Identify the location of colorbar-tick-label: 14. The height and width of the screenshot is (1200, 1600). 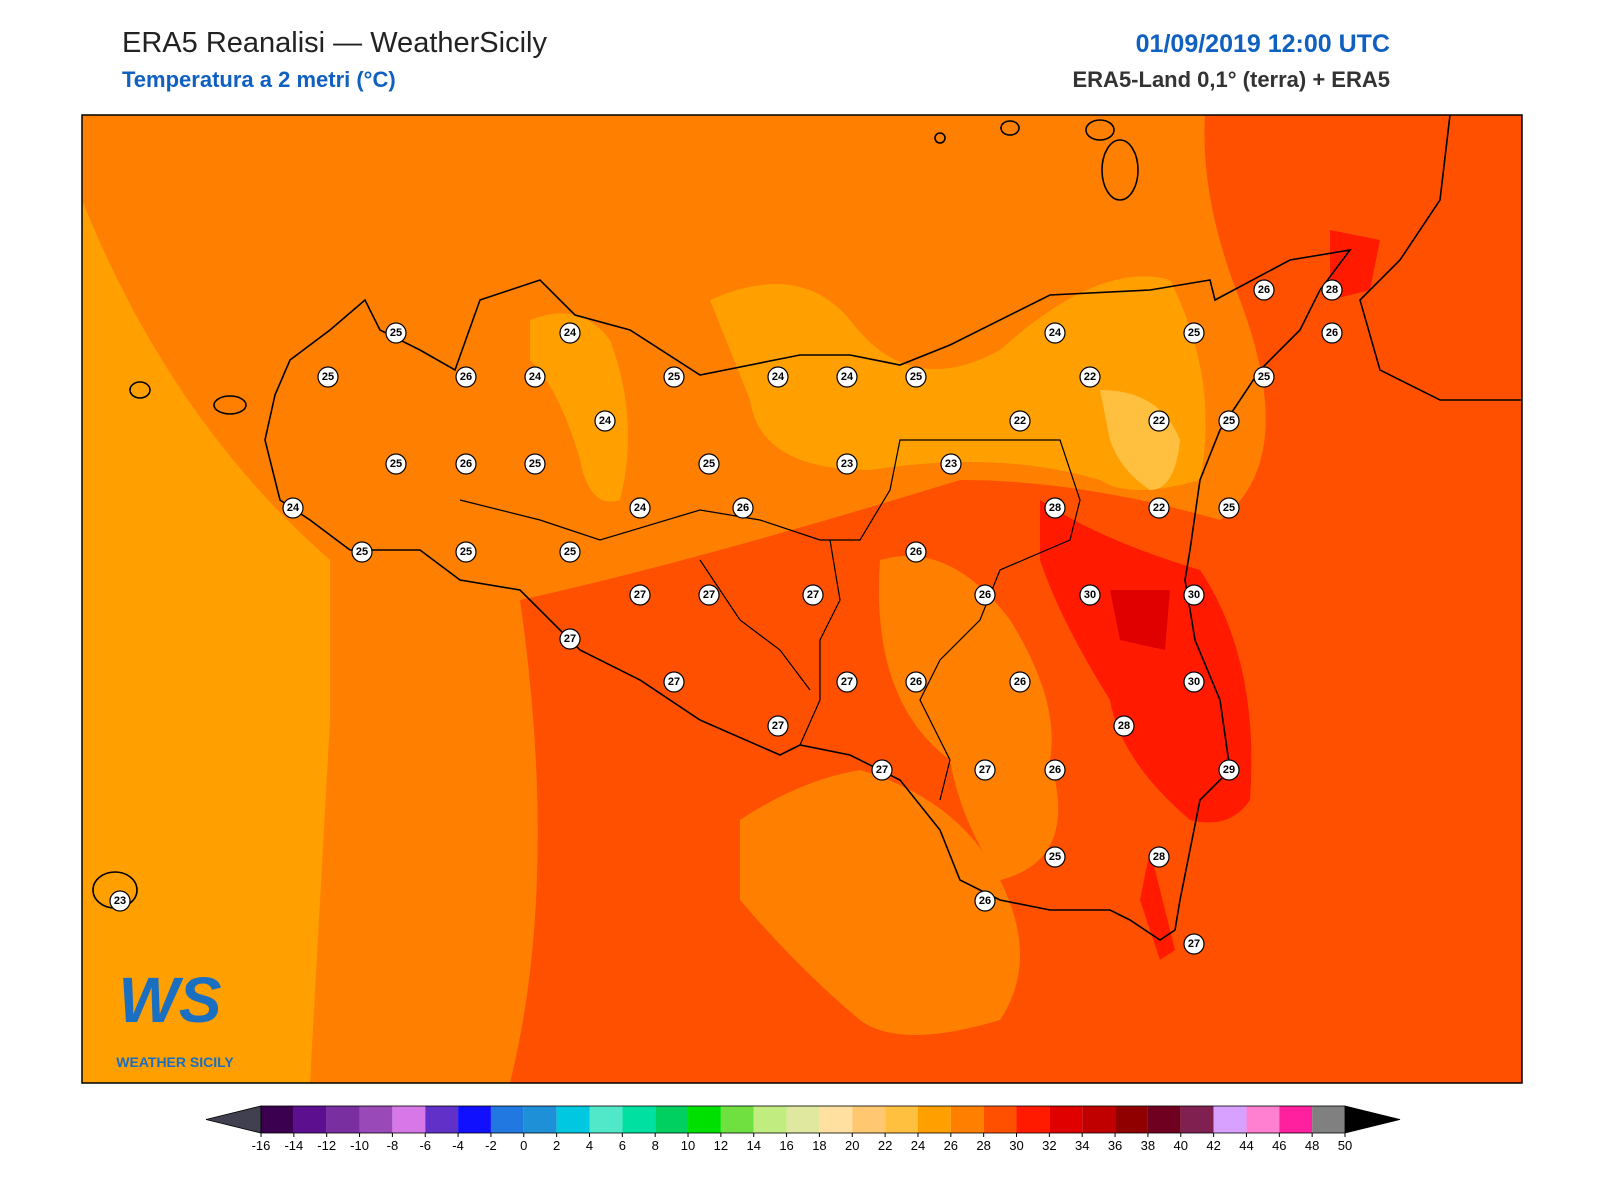
(753, 1145).